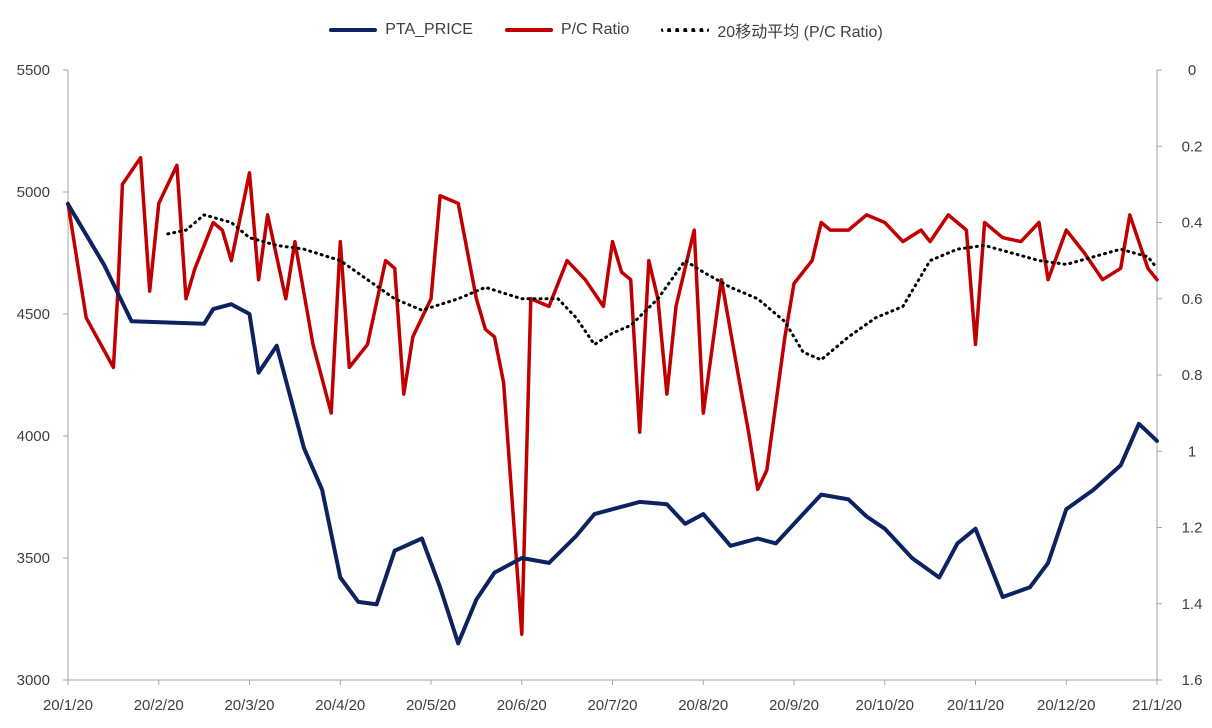  I want to click on x-tick-label: 21/1/20, so click(1157, 705).